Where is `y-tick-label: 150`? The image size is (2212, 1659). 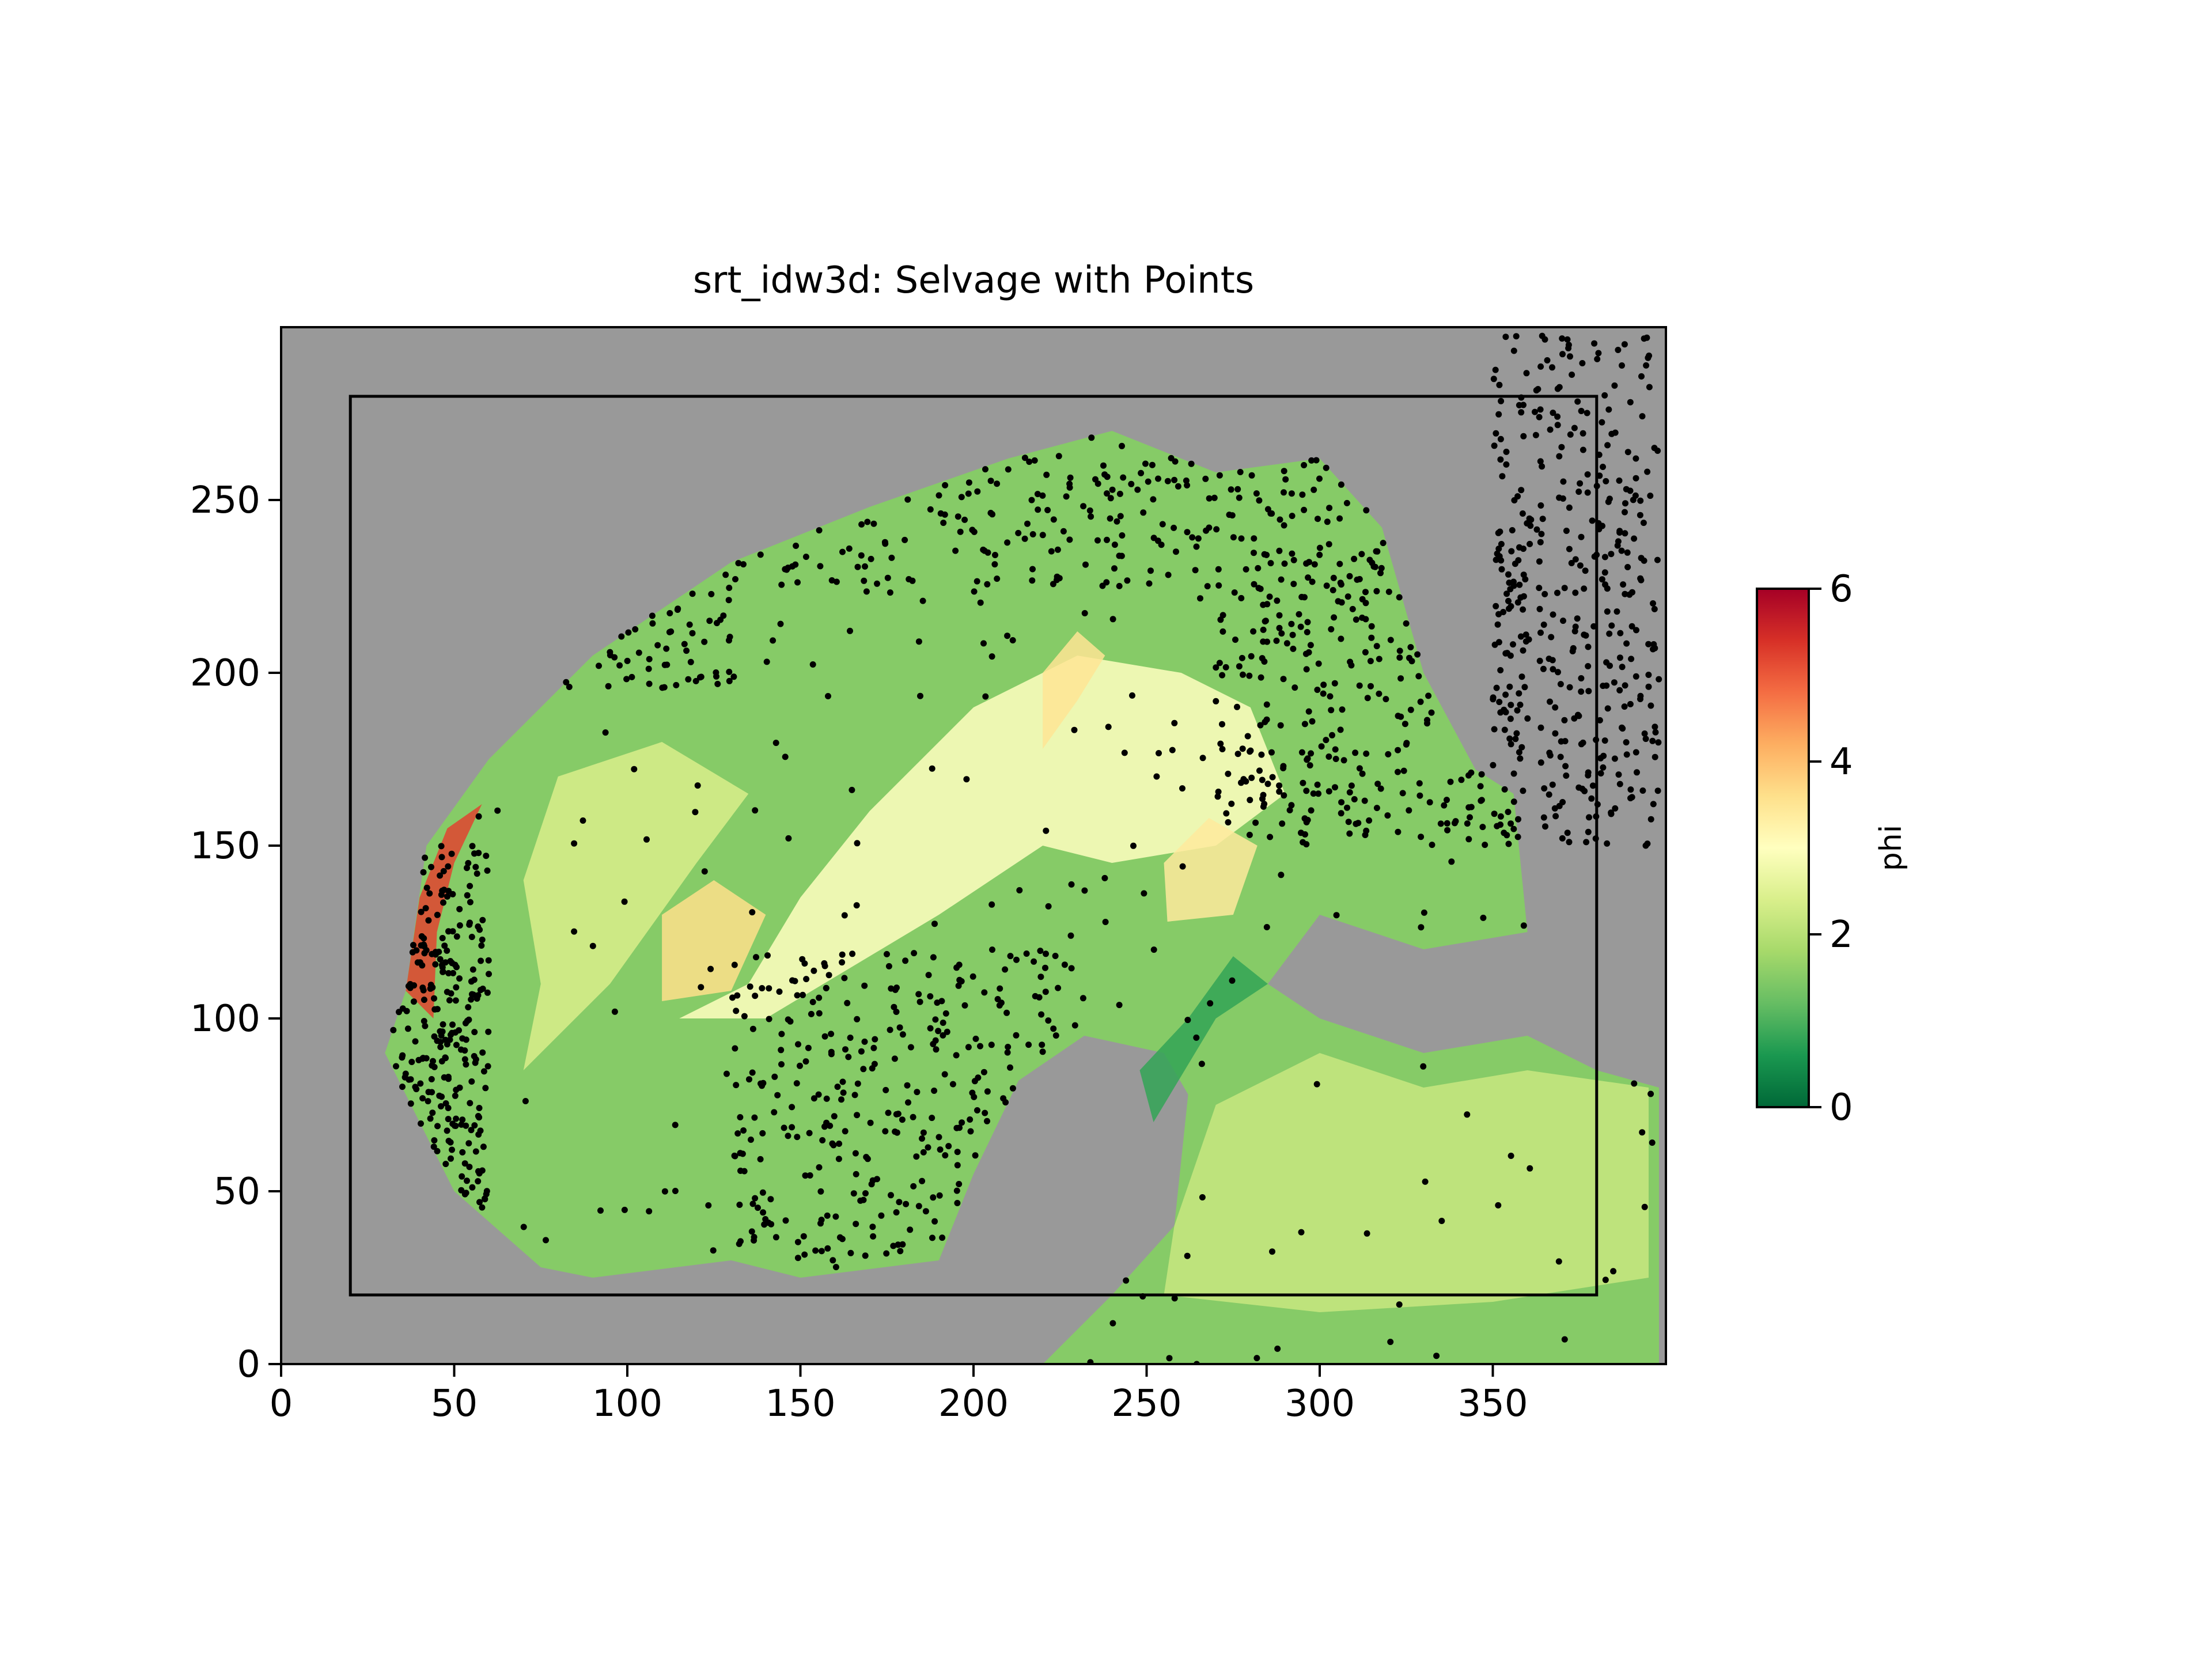
y-tick-label: 150 is located at coordinates (225, 846).